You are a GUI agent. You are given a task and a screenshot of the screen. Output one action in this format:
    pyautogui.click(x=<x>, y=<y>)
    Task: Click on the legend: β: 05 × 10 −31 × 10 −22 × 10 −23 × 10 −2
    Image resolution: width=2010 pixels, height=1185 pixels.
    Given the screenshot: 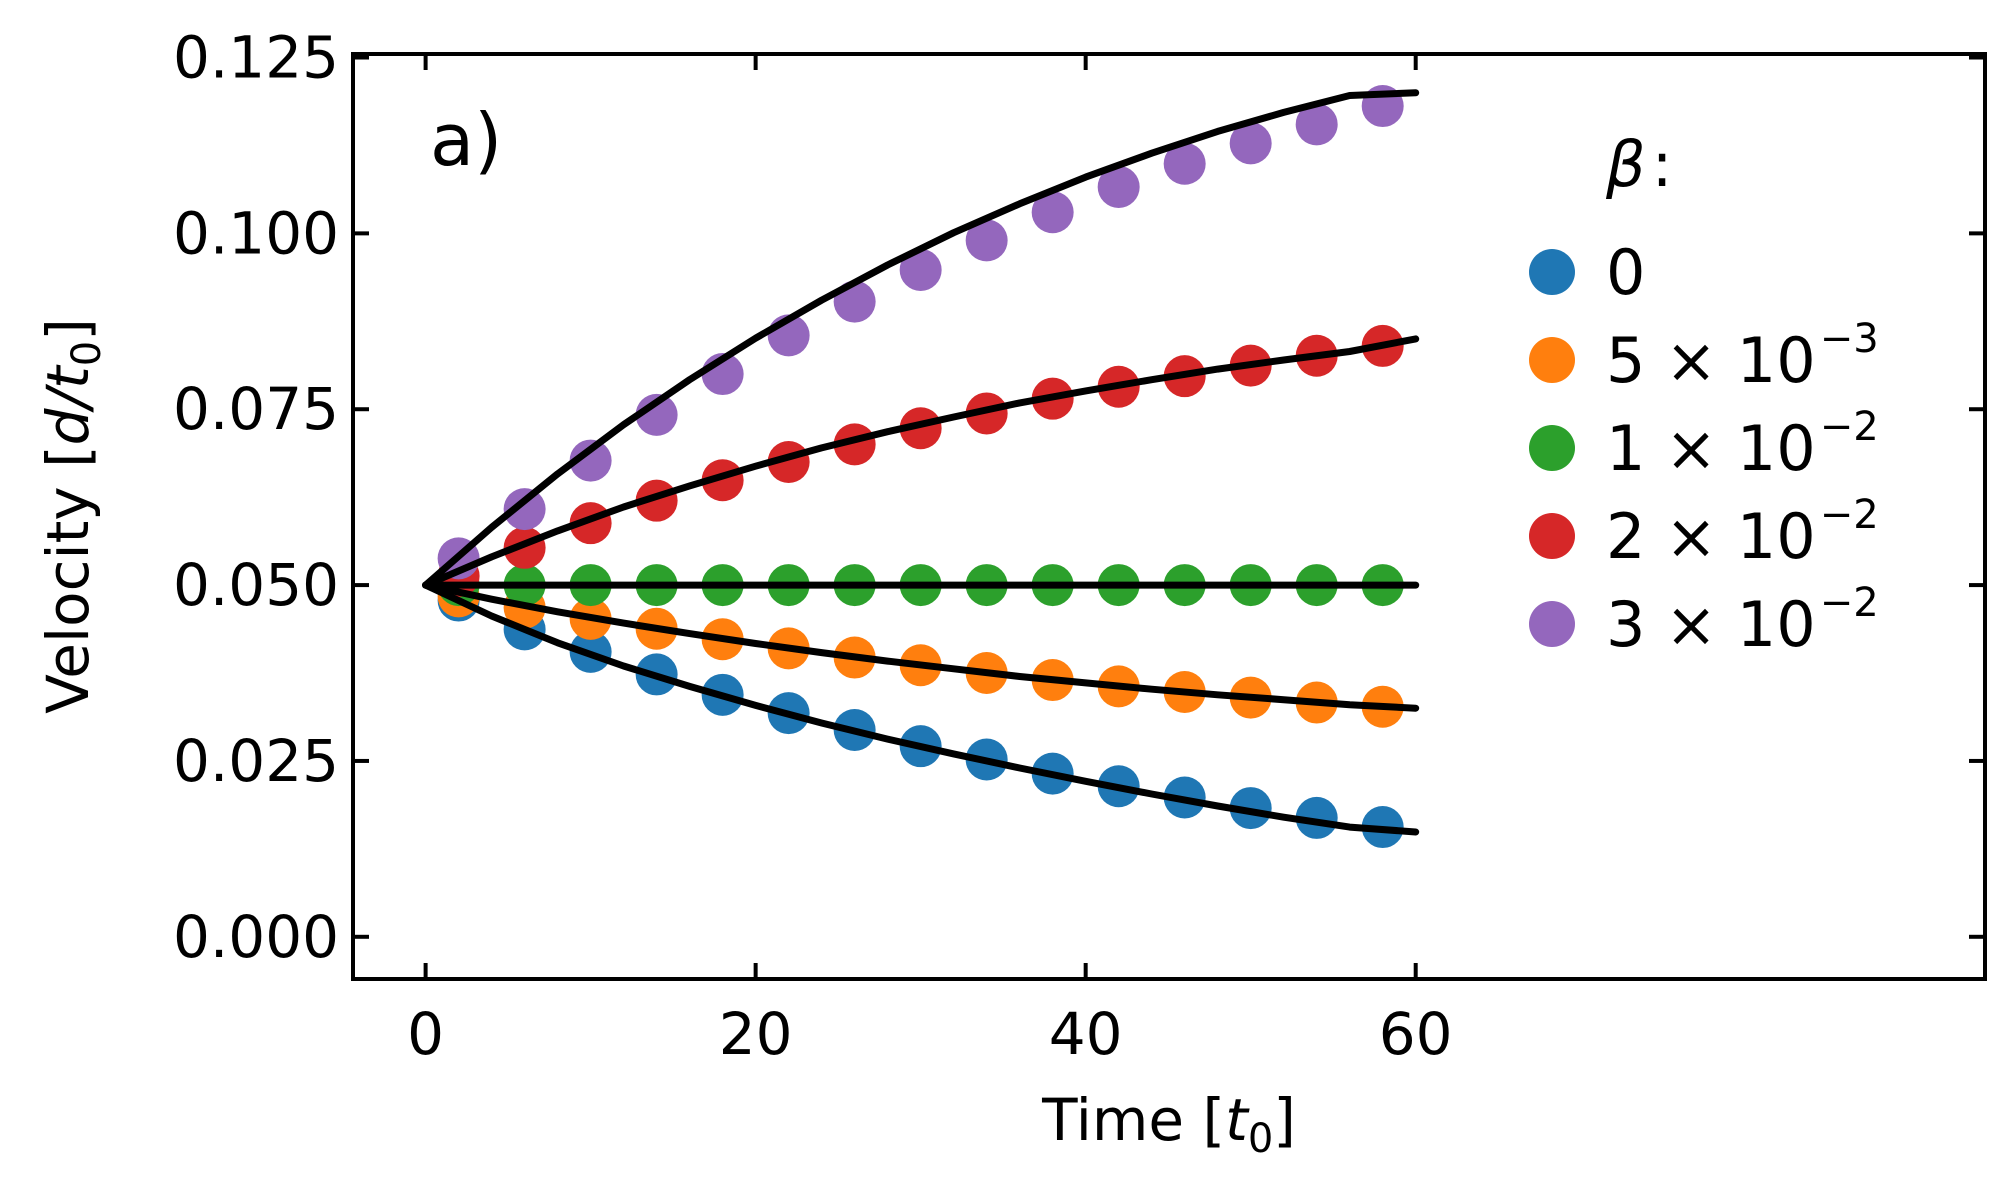 What is the action you would take?
    pyautogui.click(x=1704, y=394)
    